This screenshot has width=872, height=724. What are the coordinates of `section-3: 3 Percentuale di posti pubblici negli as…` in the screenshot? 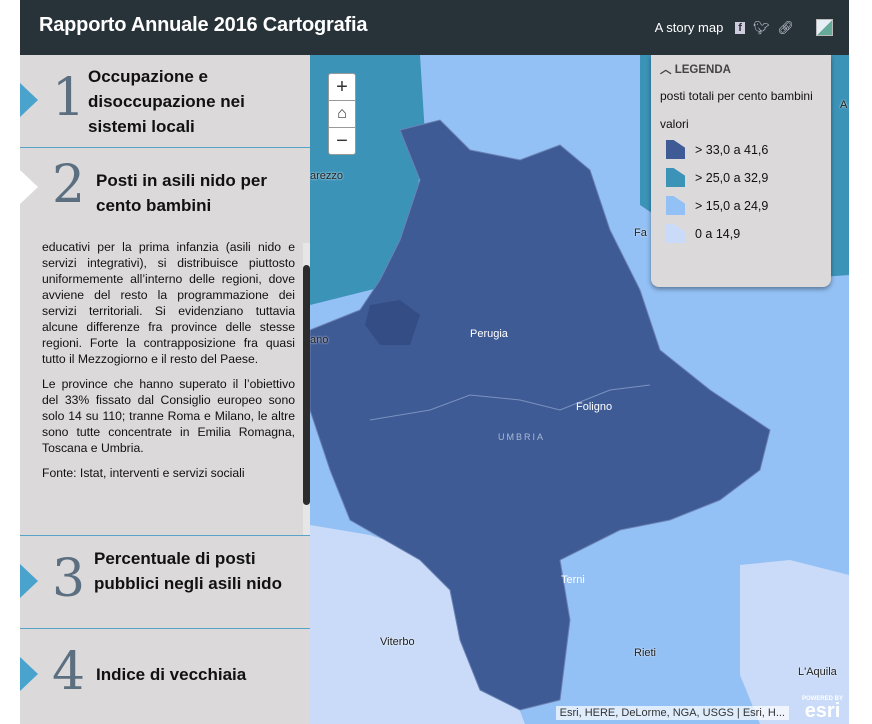 It's located at (165, 582).